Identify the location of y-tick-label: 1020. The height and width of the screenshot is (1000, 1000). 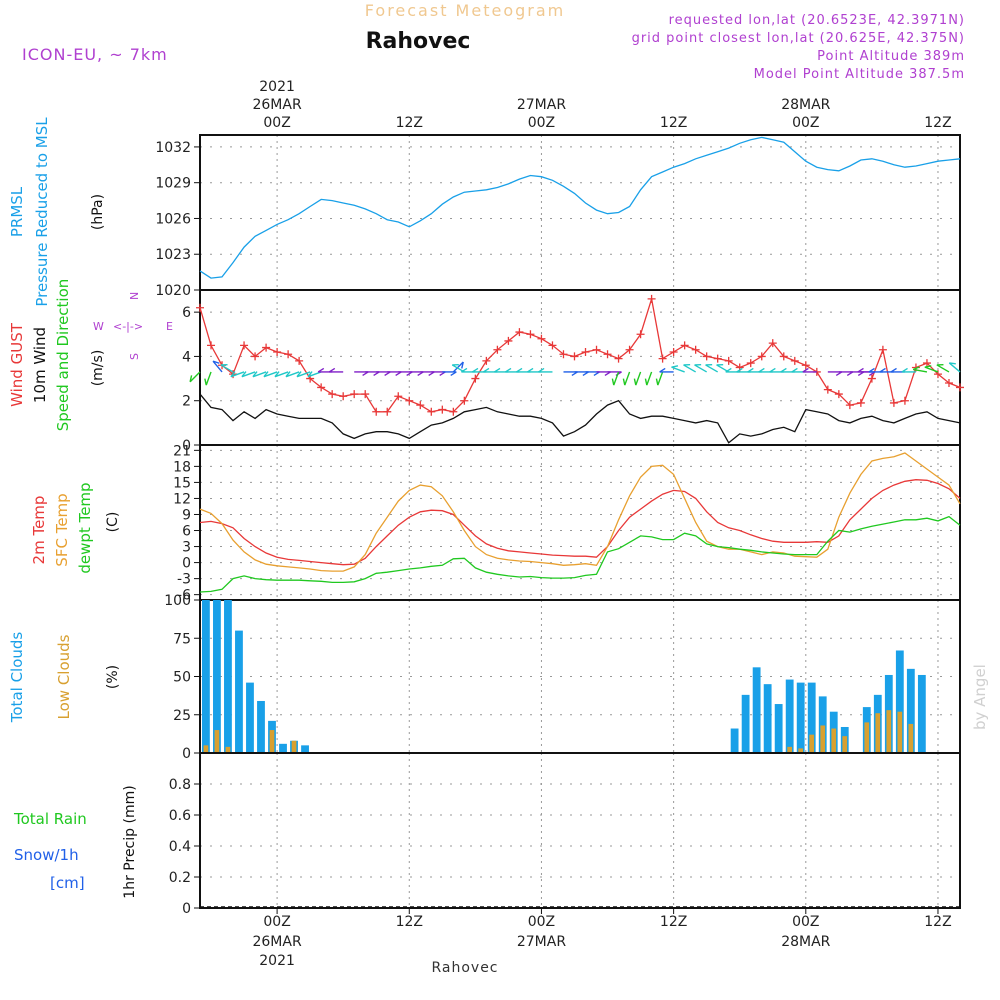
(173, 291).